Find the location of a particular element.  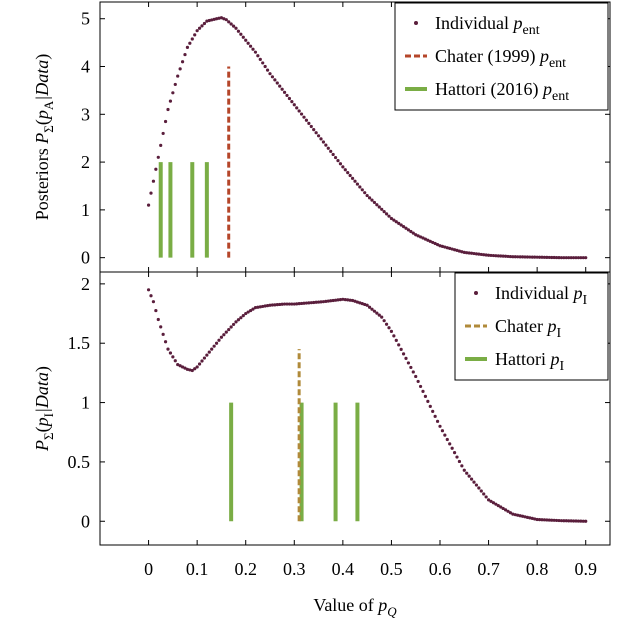

x-axis: 0 0.1 0.2 0.3 0.4 0.5 0.6 0.7 0.8 0.9 Value of pQ is located at coordinates (370, 589).